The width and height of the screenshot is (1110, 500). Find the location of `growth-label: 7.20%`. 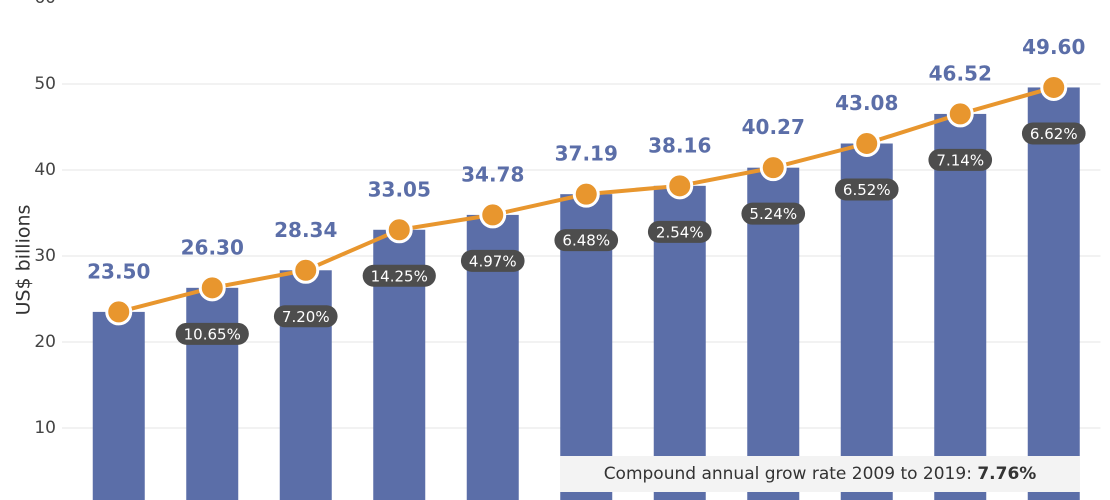

growth-label: 7.20% is located at coordinates (306, 317).